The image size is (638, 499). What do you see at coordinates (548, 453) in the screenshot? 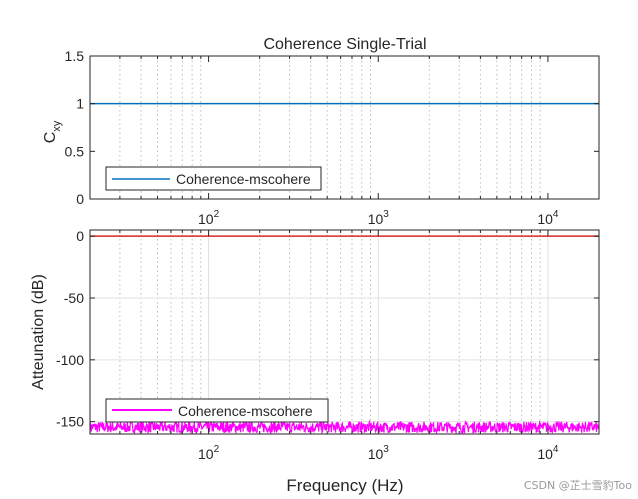
I see `bottom-x-tick-label: 10⁴` at bounding box center [548, 453].